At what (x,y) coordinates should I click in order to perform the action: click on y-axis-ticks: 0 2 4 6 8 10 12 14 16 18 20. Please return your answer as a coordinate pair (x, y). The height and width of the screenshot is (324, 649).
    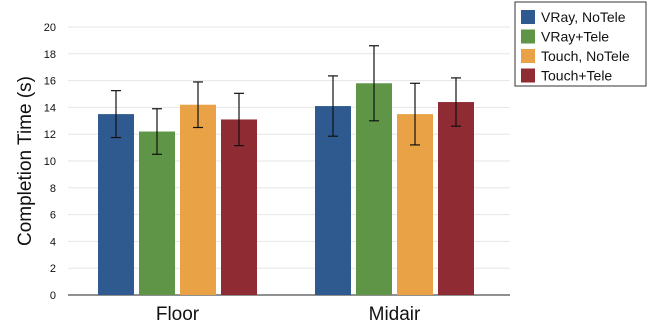
    Looking at the image, I should click on (50, 162).